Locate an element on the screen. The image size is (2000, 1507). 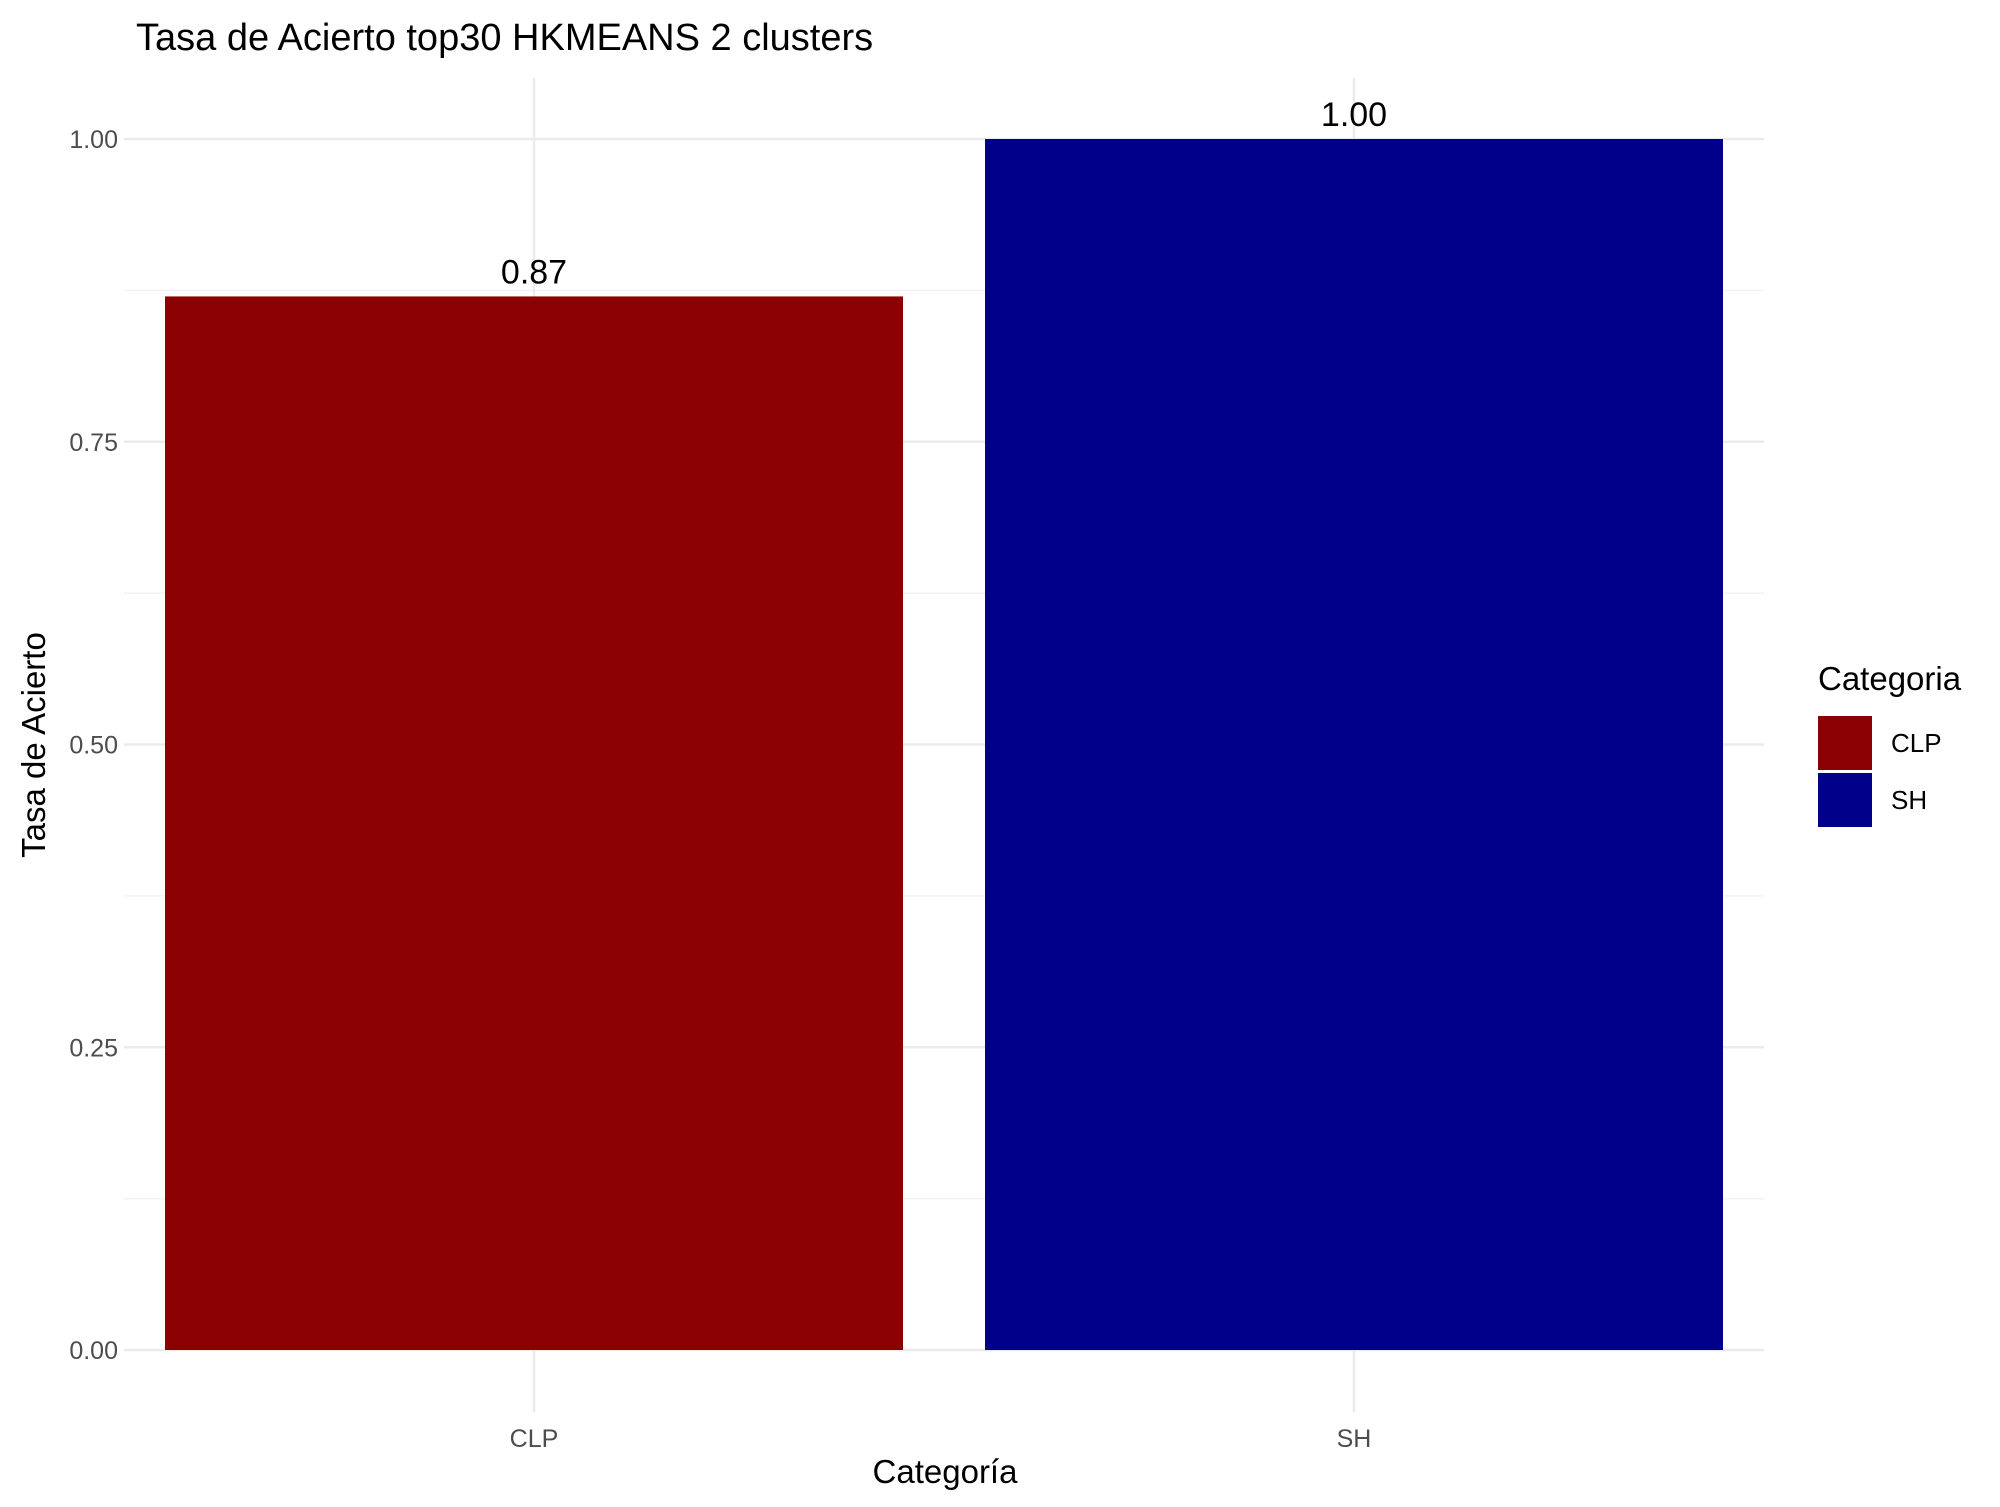
y-tick-label: 0.00 is located at coordinates (93, 1351).